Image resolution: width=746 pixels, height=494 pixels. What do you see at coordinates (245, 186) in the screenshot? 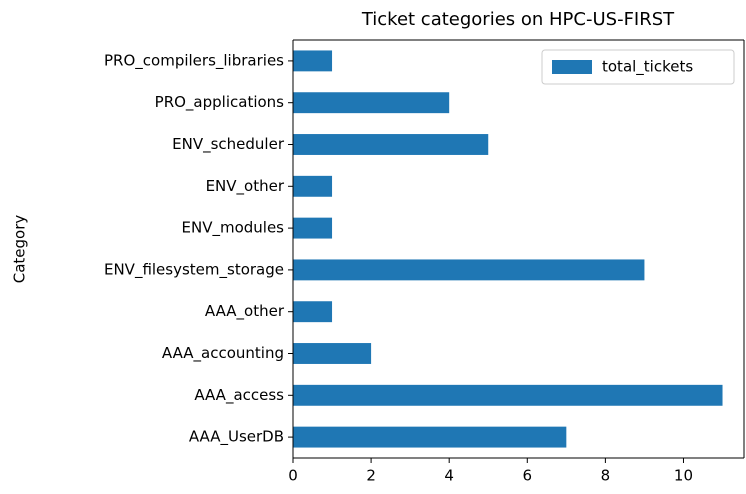
I see `y-tick-label: ENV_other` at bounding box center [245, 186].